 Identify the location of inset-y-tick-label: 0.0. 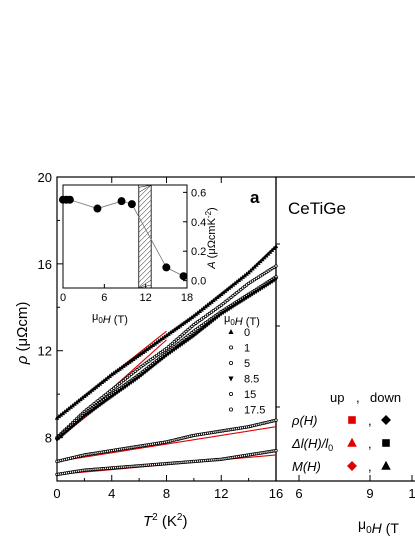
(198, 282).